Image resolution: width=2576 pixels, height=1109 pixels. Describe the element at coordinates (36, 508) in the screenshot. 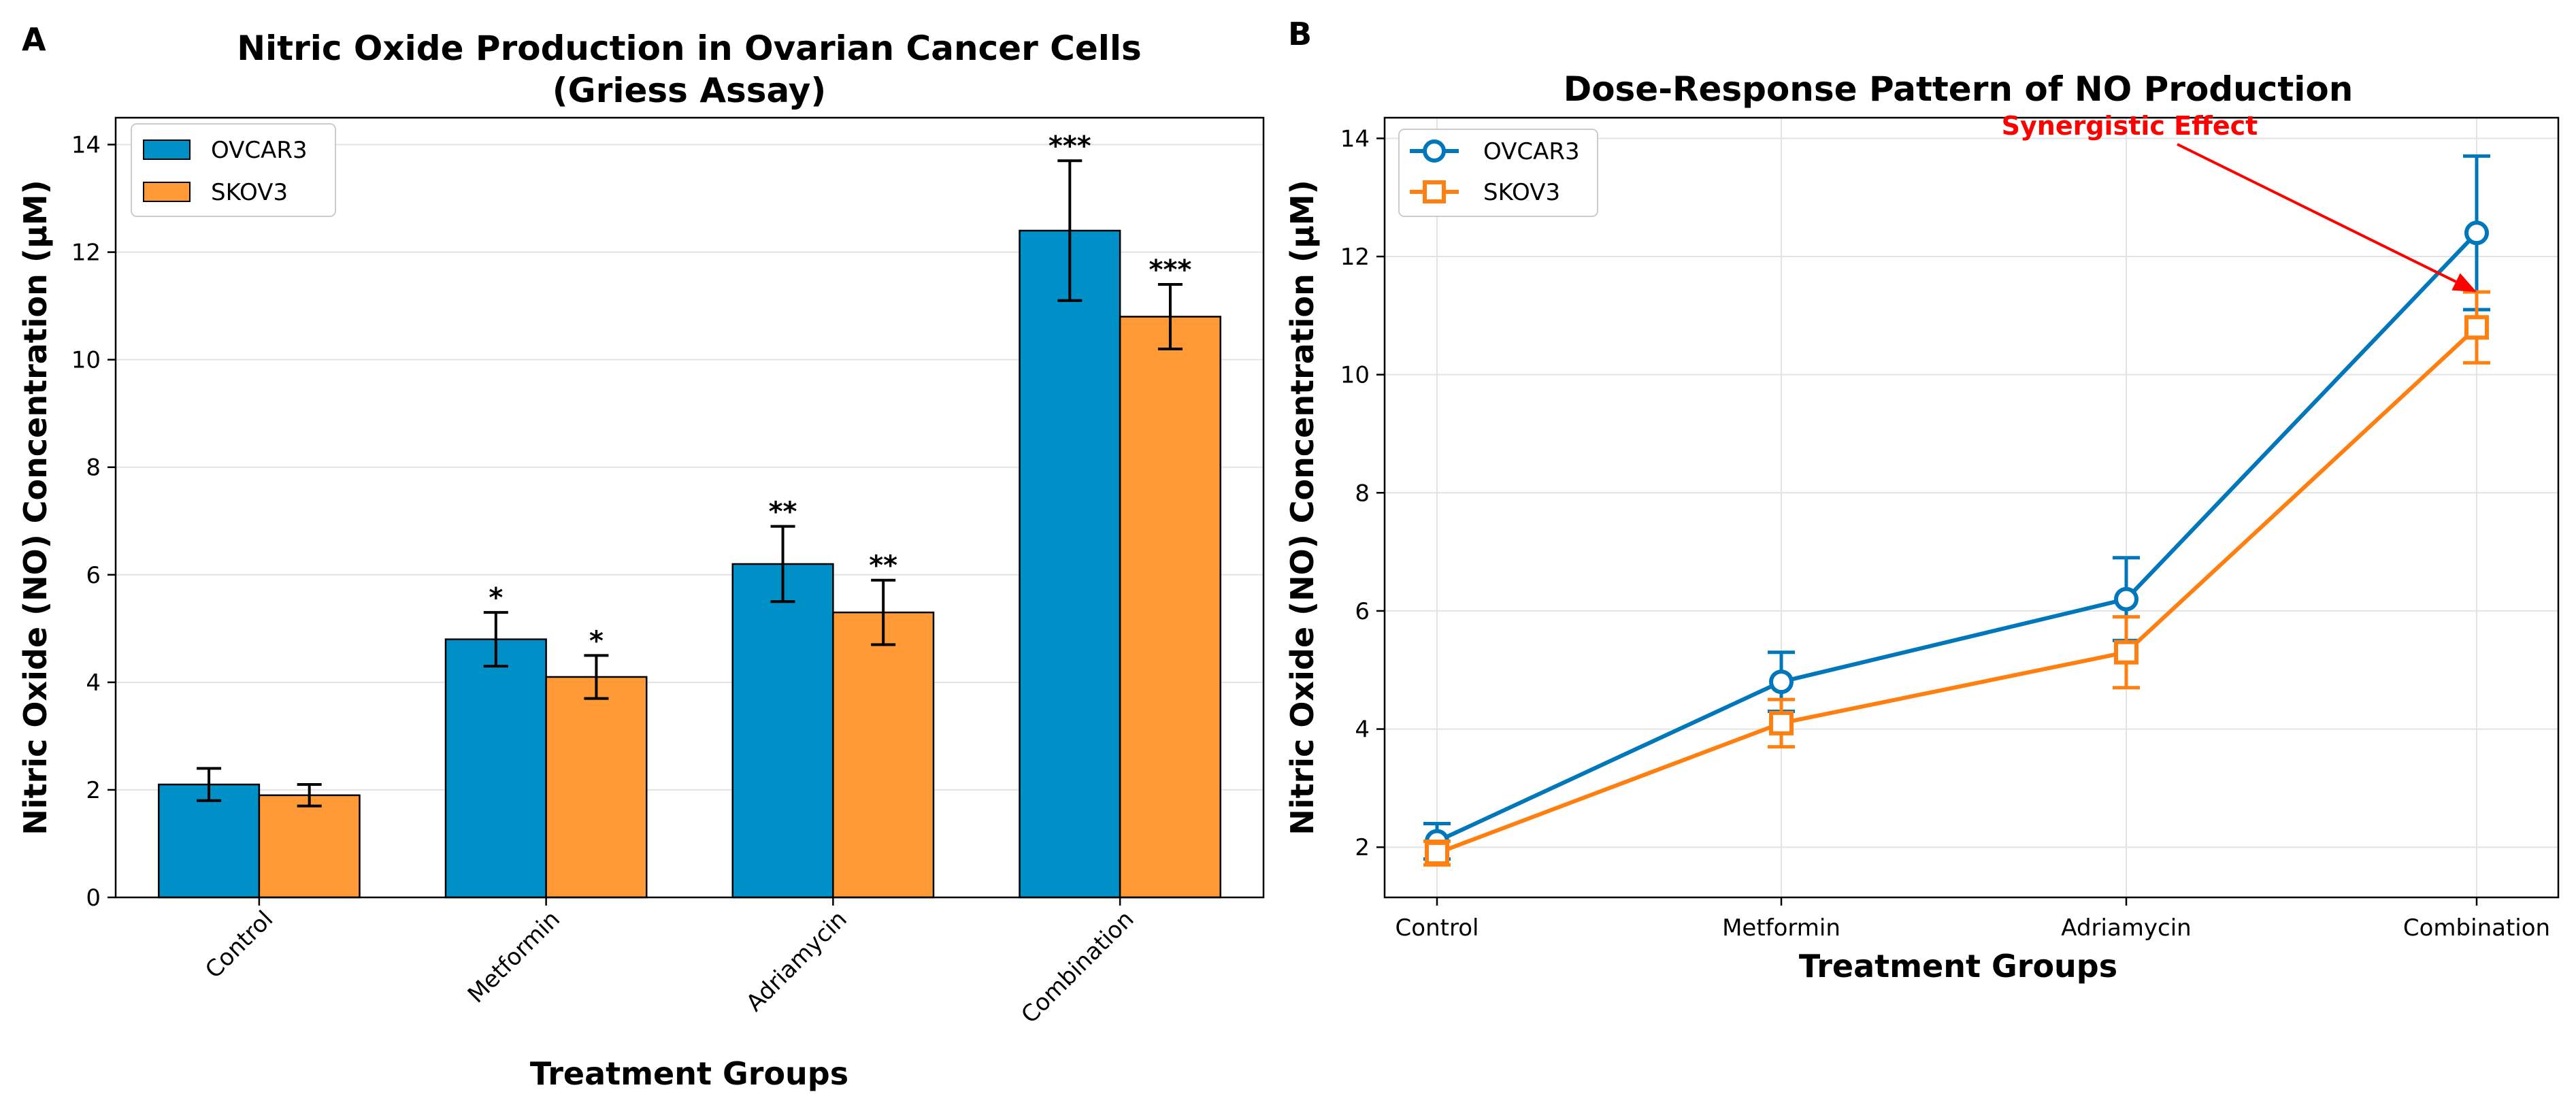

I see `chart-a-y-axis-label: Nitric Oxide (NO) Concentration (μM)` at that location.